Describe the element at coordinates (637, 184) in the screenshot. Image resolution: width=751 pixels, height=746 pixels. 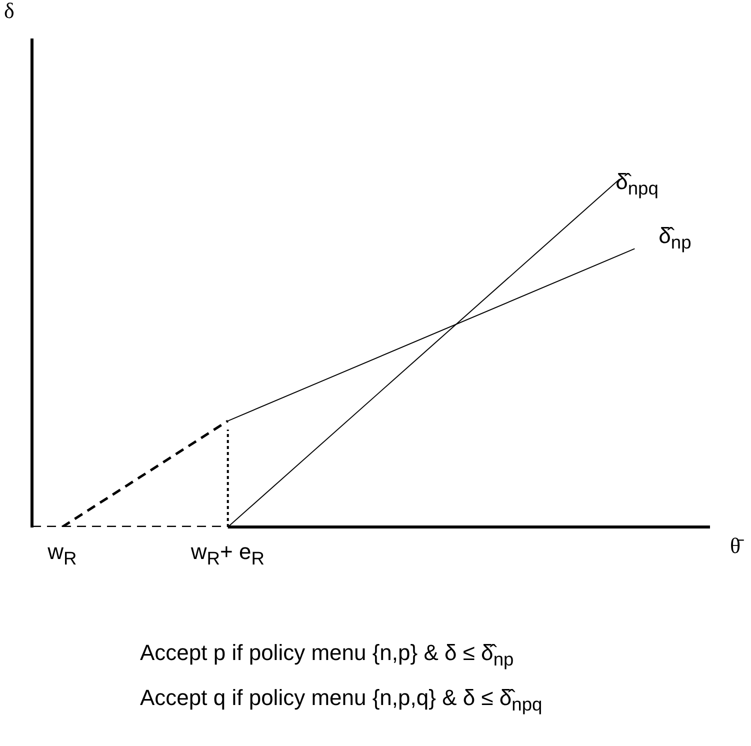
I see `series-label: δ̂$_{npq}$` at that location.